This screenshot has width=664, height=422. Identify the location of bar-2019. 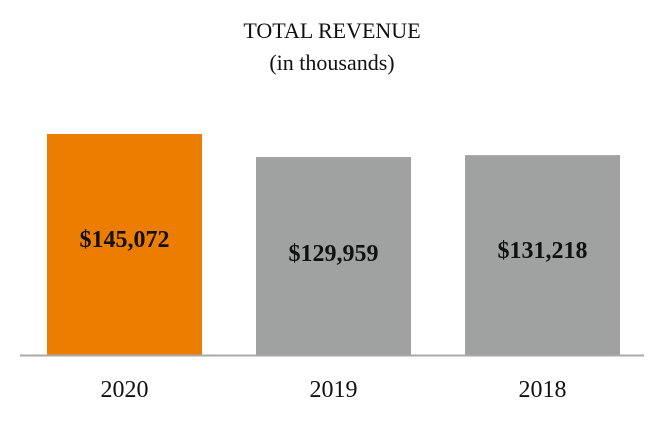
(333, 256).